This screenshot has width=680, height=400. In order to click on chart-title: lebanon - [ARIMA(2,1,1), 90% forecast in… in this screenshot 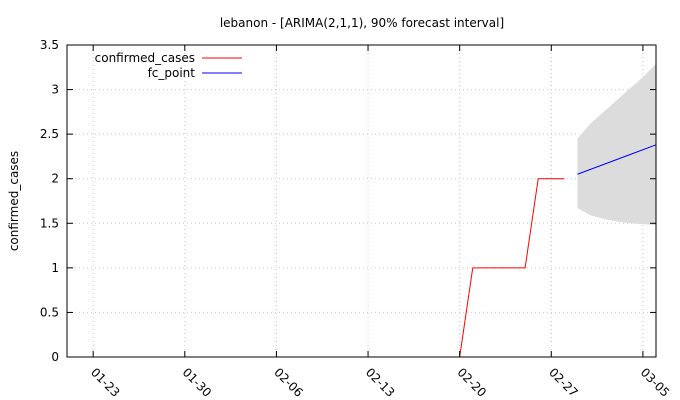, I will do `click(362, 23)`.